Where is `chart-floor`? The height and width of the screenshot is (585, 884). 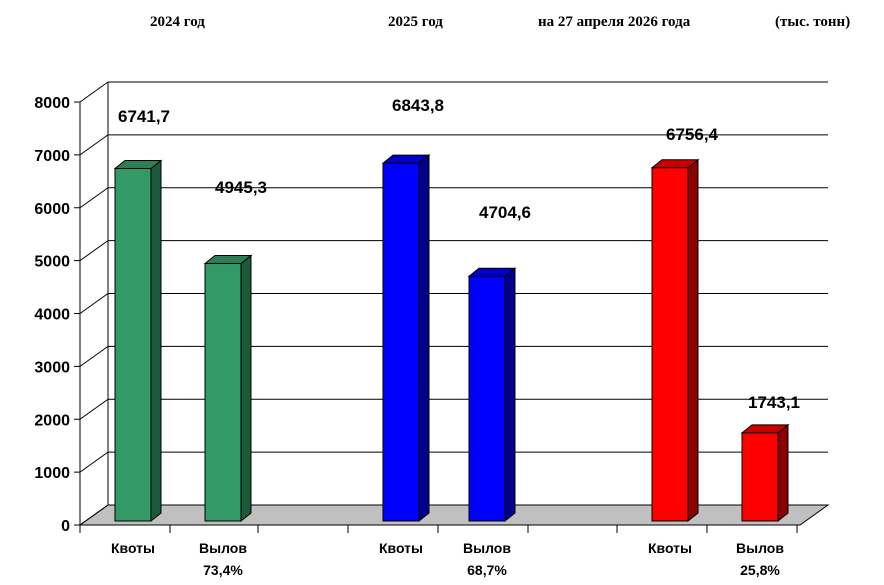
chart-floor is located at coordinates (454, 515).